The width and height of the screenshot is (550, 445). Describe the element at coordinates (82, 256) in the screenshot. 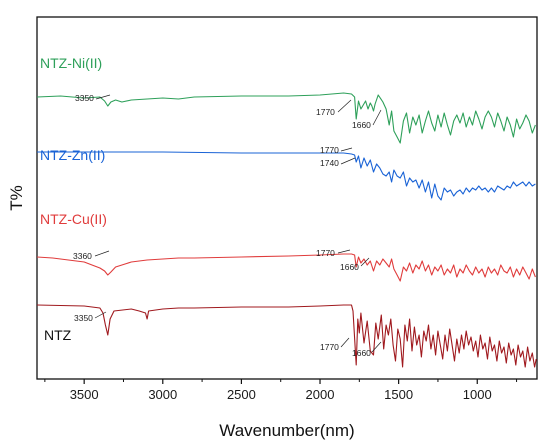

I see `annotation-3360: 3360` at that location.